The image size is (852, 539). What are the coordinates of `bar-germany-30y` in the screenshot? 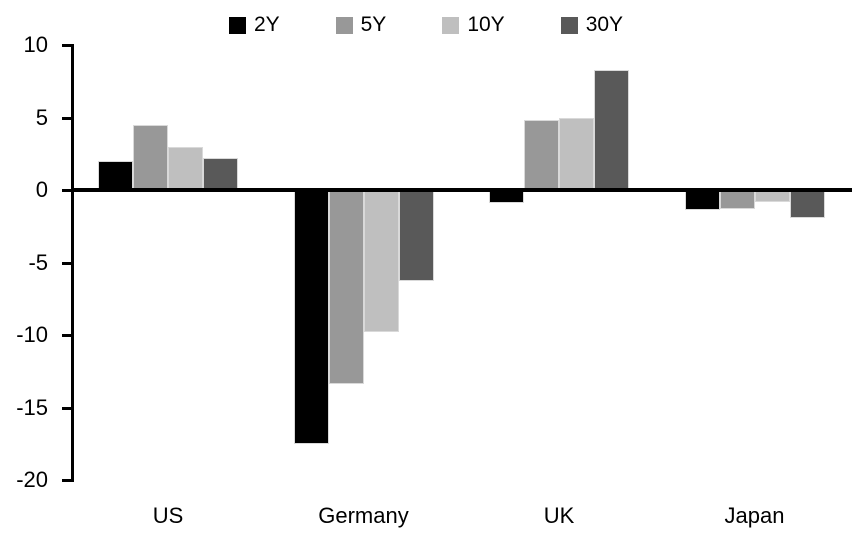 It's located at (416, 236).